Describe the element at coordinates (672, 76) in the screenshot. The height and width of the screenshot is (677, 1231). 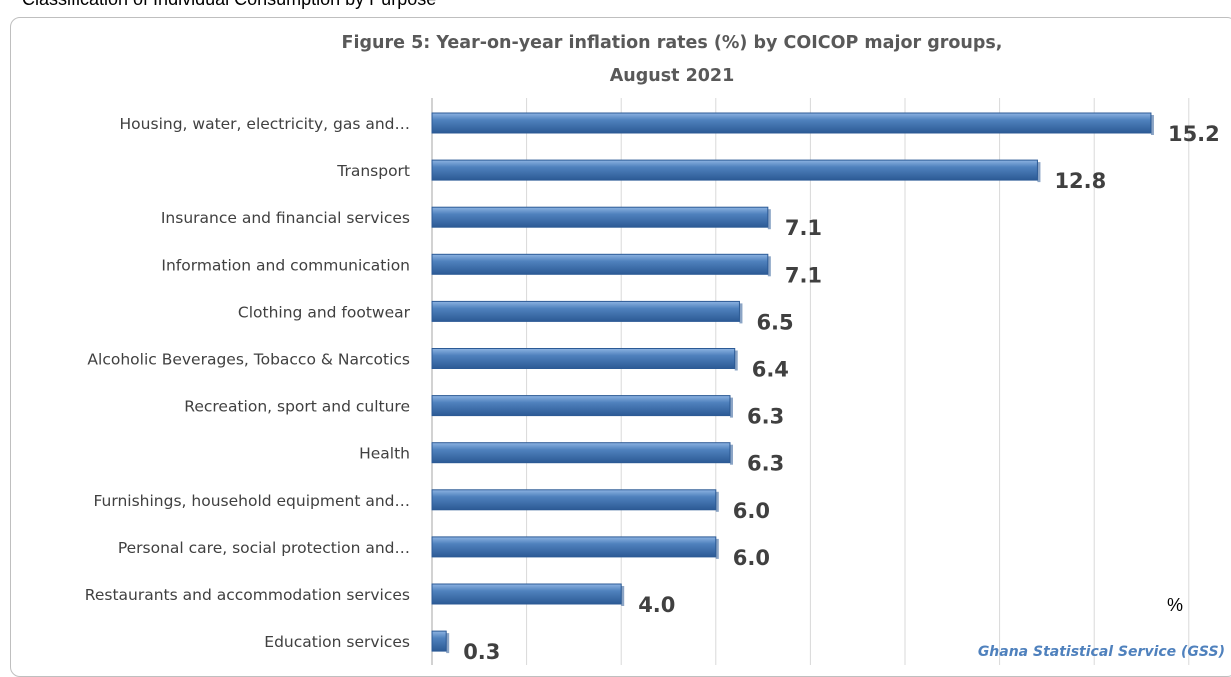
I see `chart-subtitle: August 2021` at that location.